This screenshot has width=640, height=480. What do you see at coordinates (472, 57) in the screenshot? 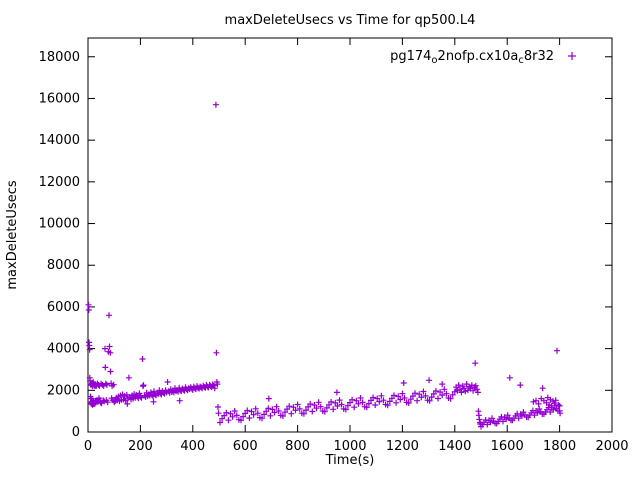
I see `legend-series-label: pg174o2nofp.cx10ac8r32` at bounding box center [472, 57].